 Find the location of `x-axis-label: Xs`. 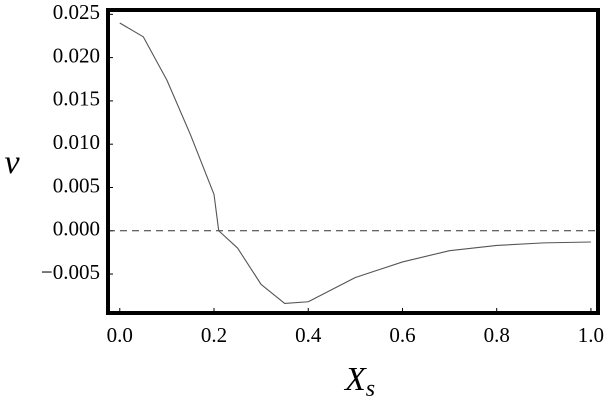

x-axis-label: Xs is located at coordinates (359, 381).